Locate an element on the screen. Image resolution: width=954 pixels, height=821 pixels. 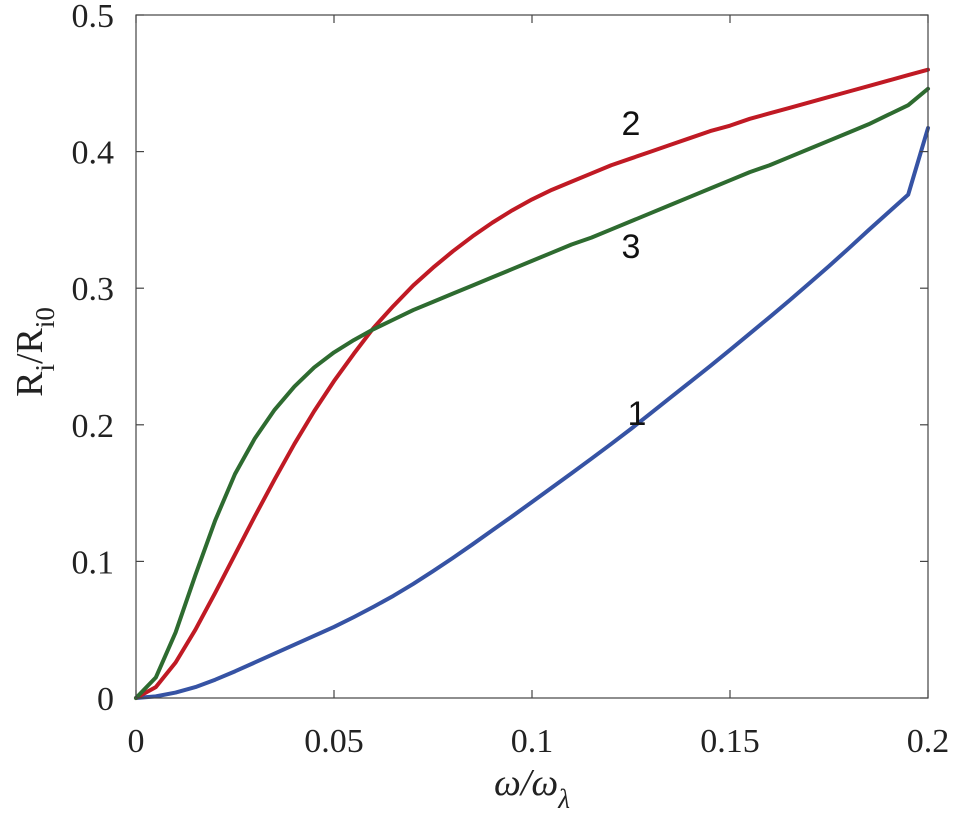
x-tick-label: 0.1 is located at coordinates (532, 741).